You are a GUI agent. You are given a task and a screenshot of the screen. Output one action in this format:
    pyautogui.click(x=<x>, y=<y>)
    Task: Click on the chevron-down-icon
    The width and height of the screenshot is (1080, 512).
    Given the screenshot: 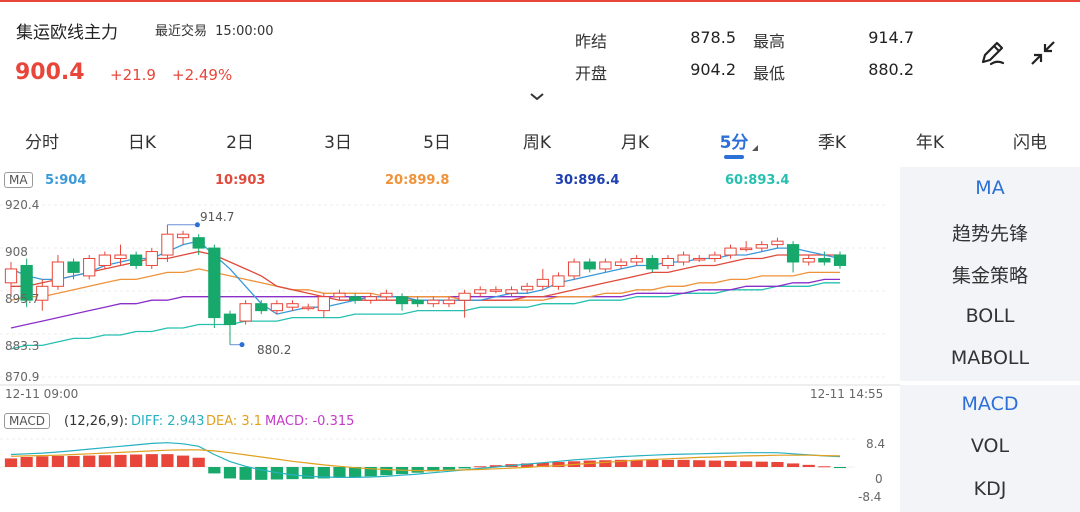 What is the action you would take?
    pyautogui.click(x=537, y=94)
    